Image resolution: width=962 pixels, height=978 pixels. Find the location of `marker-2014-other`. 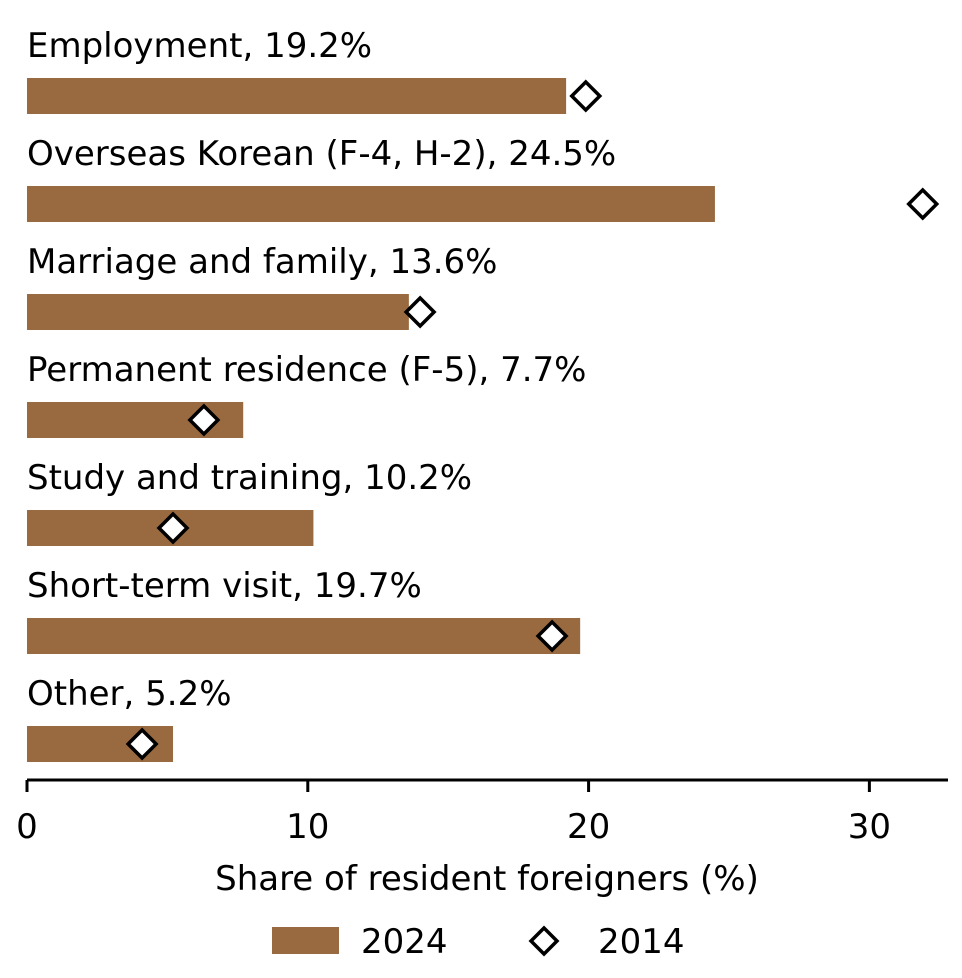

marker-2014-other is located at coordinates (142, 744).